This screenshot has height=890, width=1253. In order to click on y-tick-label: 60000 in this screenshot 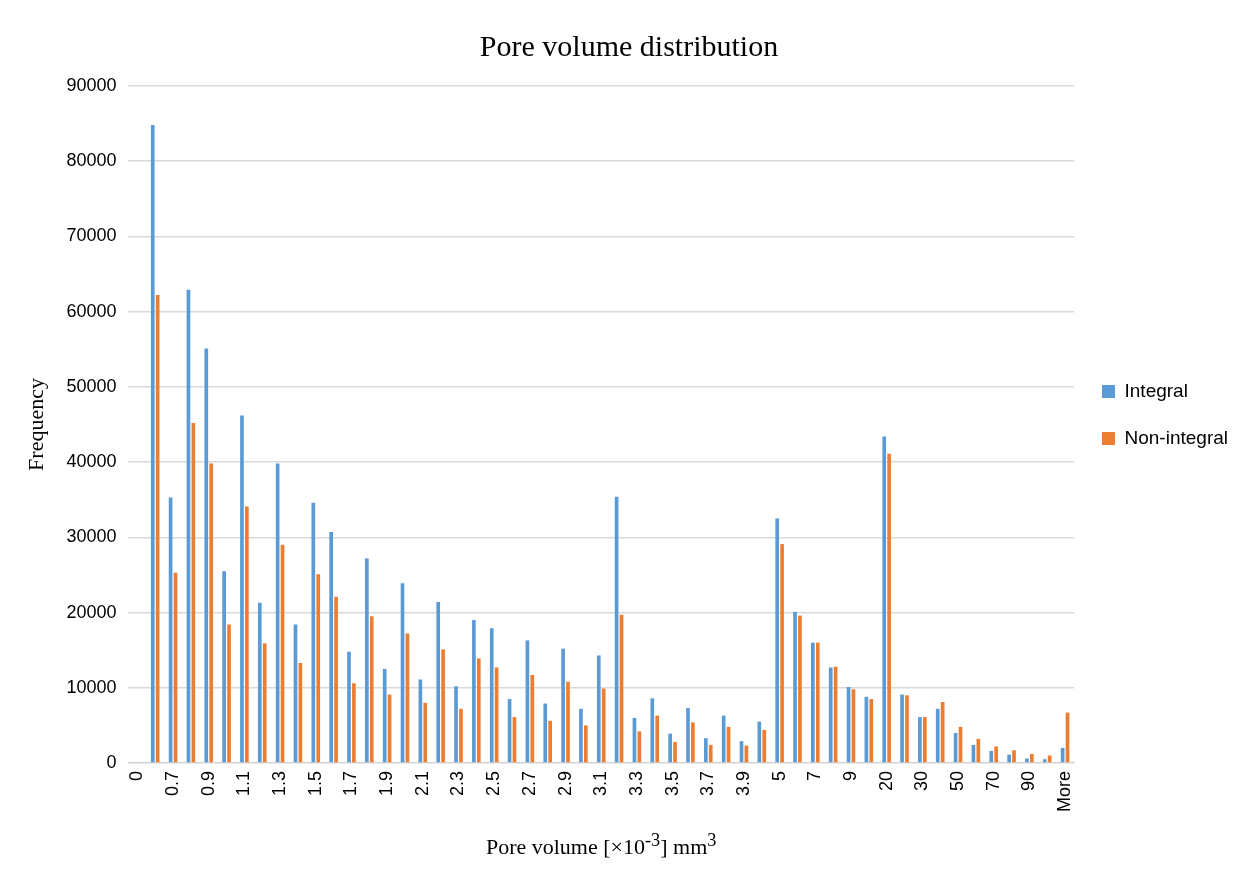, I will do `click(91, 310)`.